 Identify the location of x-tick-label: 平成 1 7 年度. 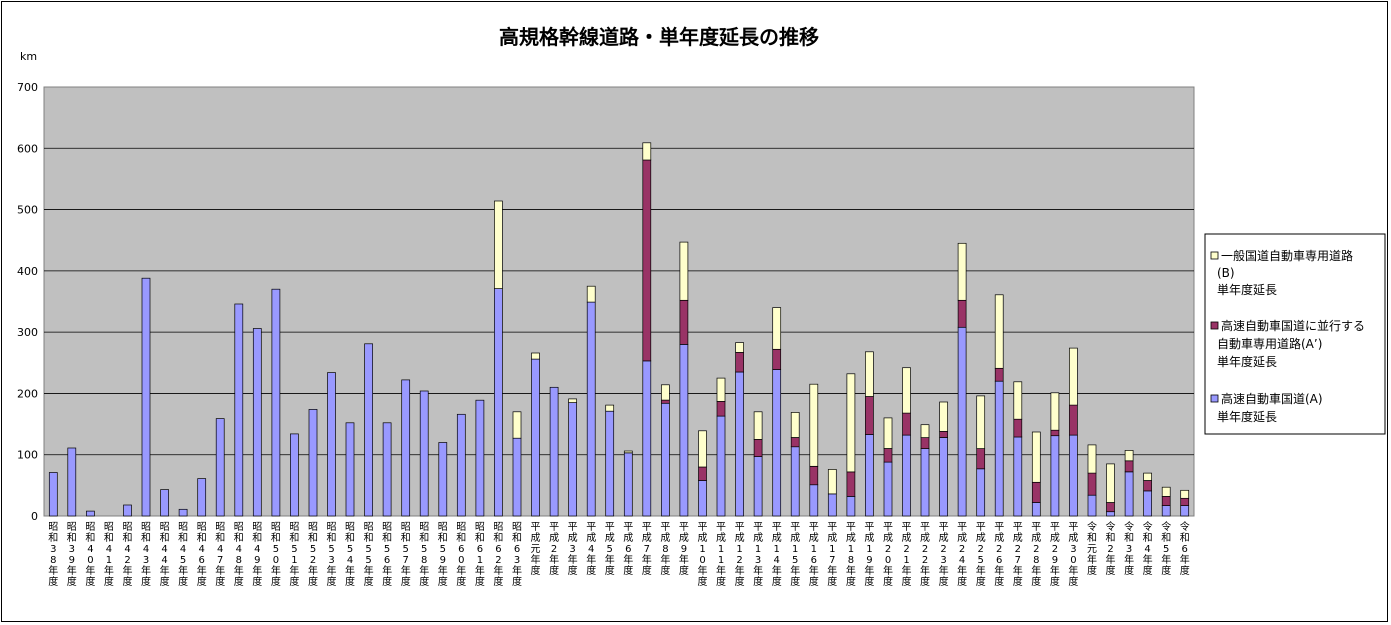
(832, 555).